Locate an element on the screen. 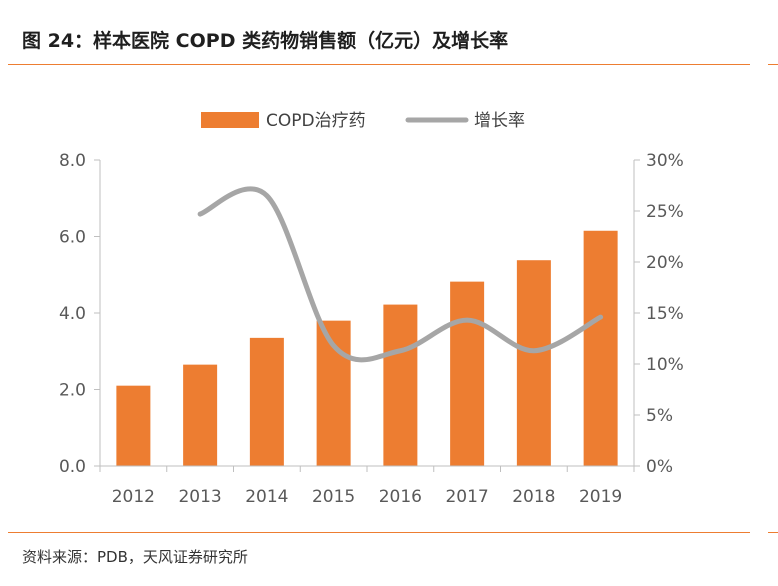  right-tick-label: 25% is located at coordinates (665, 212).